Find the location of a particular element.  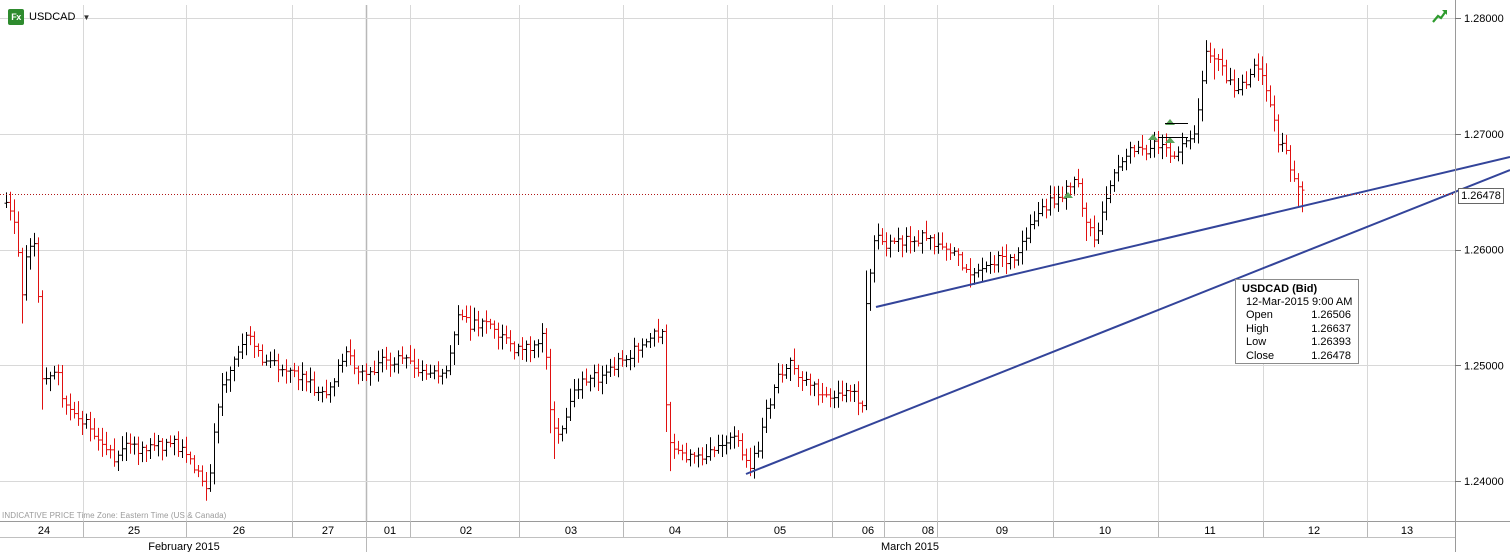

chevron-down-icon: ▼ is located at coordinates (86, 17).